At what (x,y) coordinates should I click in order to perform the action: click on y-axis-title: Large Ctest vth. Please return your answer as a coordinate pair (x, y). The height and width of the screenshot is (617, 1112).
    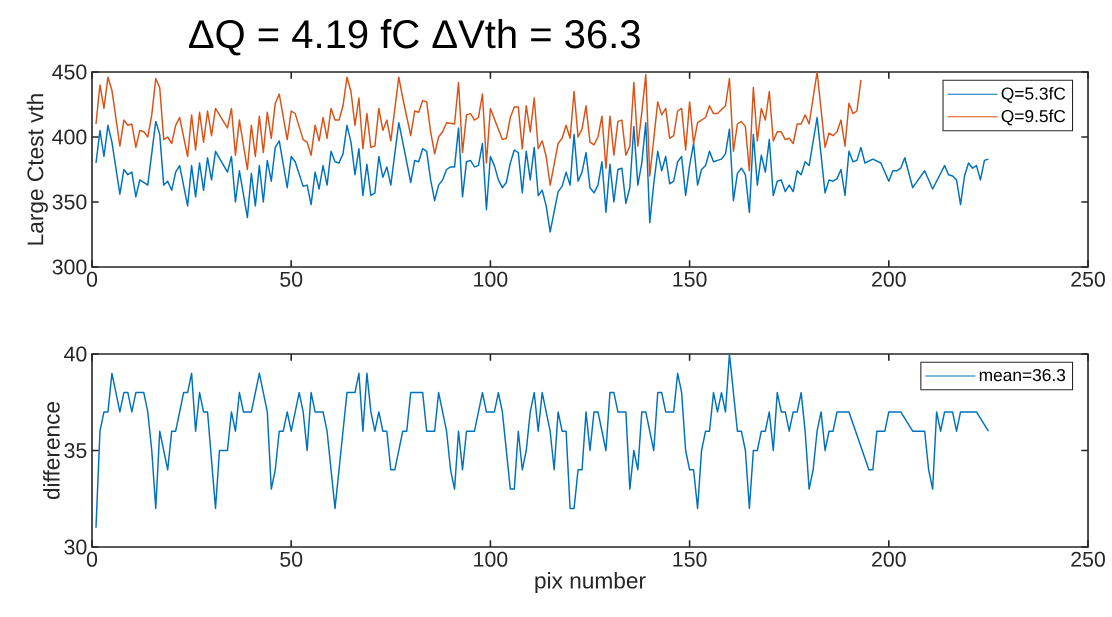
    Looking at the image, I should click on (37, 169).